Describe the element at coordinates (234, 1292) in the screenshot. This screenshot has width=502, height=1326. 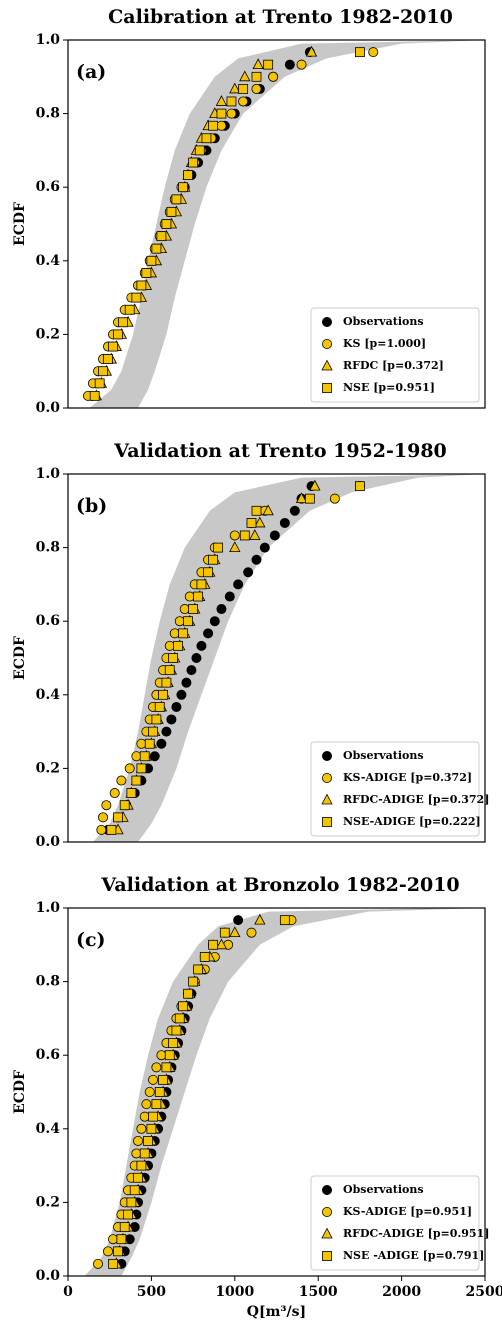
I see `x-tick-label: 1000` at that location.